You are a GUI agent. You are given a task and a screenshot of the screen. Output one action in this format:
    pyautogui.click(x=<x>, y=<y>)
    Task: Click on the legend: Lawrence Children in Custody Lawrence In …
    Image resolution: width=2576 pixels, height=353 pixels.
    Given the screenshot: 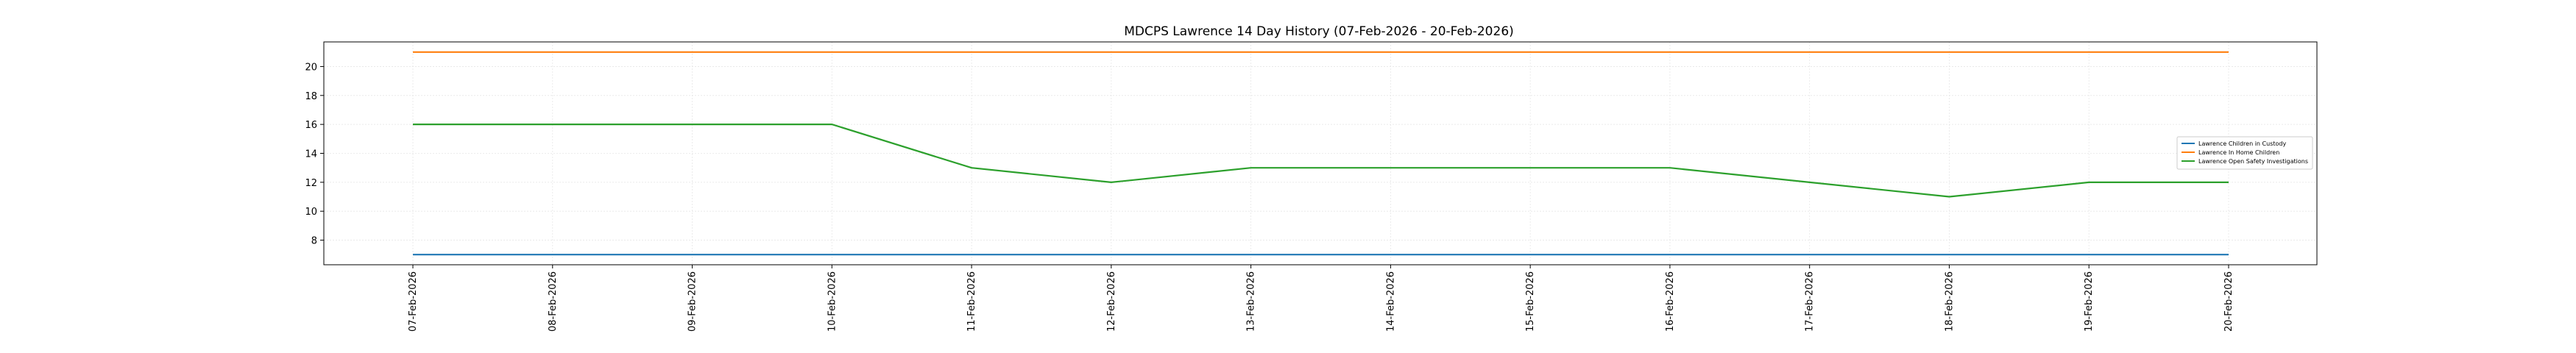 What is the action you would take?
    pyautogui.click(x=2244, y=153)
    